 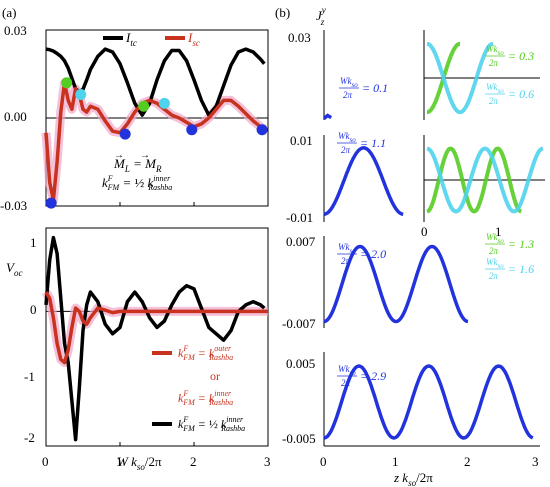 I want to click on annotation-1-1: Wkso 2π = 1.1, so click(x=362, y=143).